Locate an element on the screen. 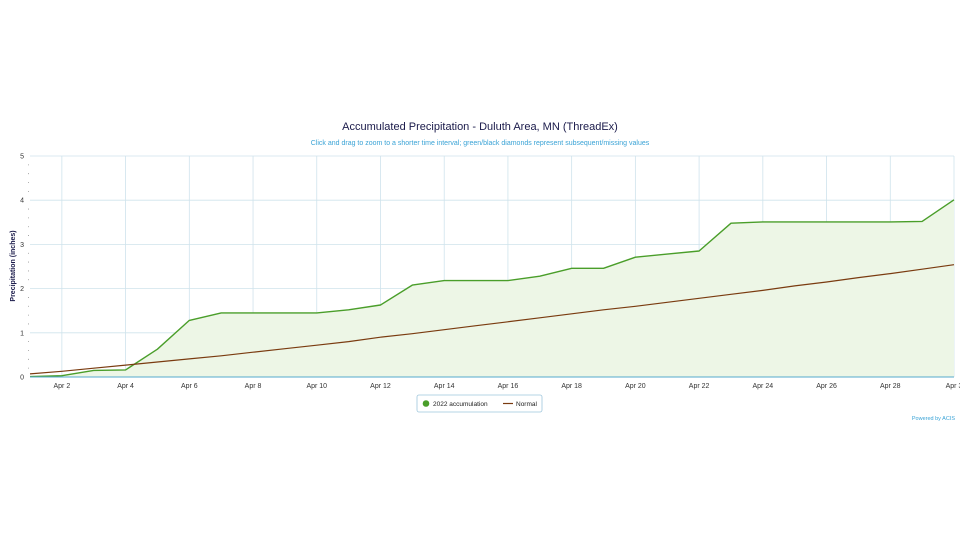 The height and width of the screenshot is (540, 960). x-tick-label: Apr 16 is located at coordinates (508, 386).